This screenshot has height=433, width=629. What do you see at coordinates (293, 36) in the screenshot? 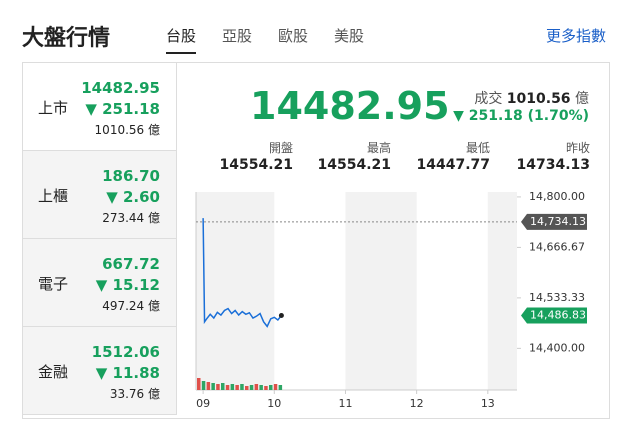
I see `tab: 歐股` at bounding box center [293, 36].